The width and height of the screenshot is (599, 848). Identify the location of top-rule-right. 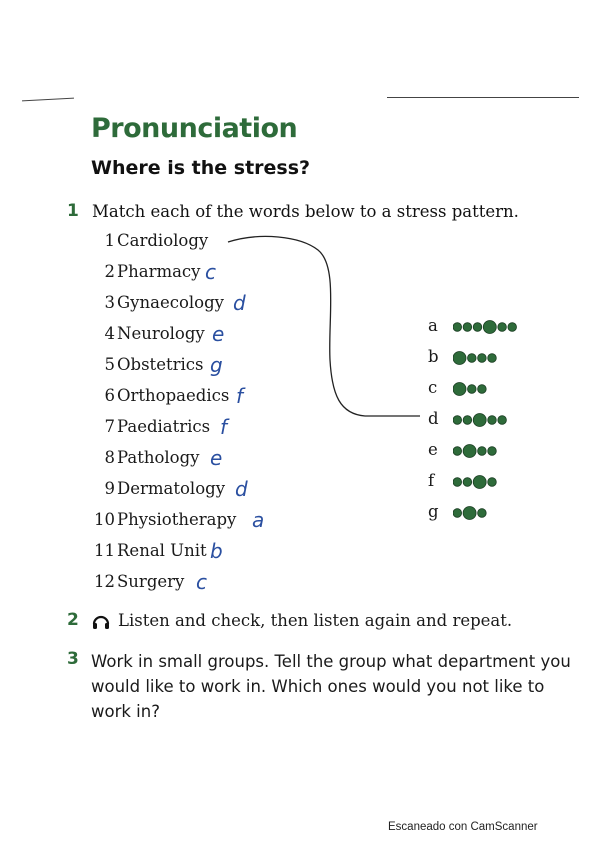
(483, 97).